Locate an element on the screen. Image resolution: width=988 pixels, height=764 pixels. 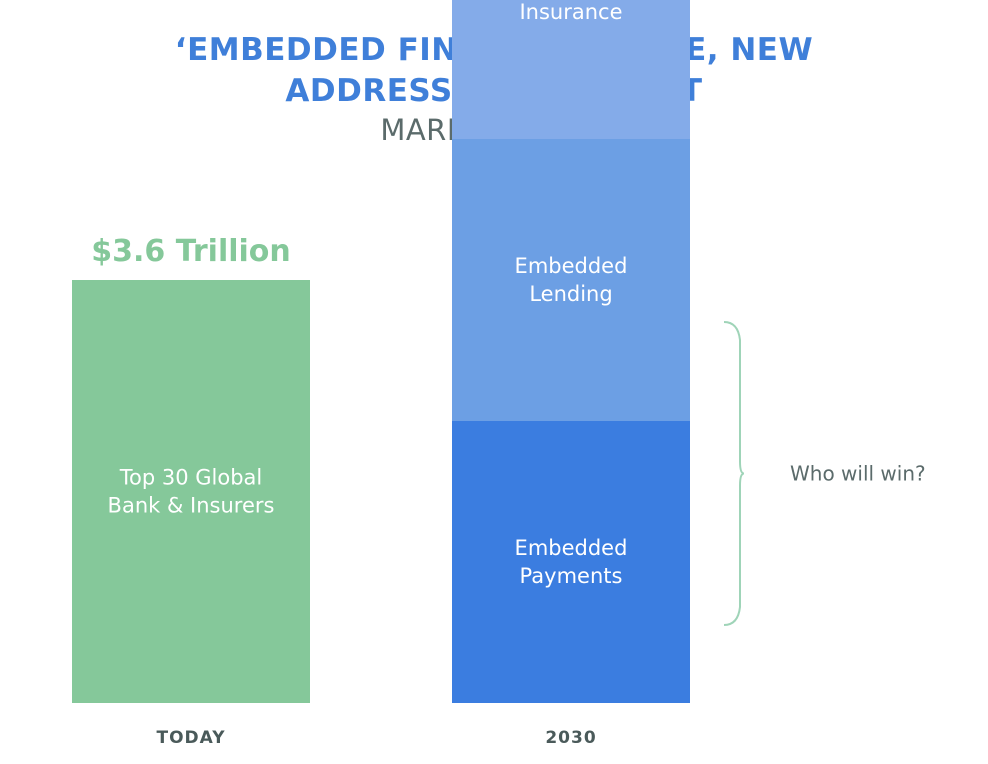
segment-label-2030-0-1: Payments is located at coordinates (571, 576).